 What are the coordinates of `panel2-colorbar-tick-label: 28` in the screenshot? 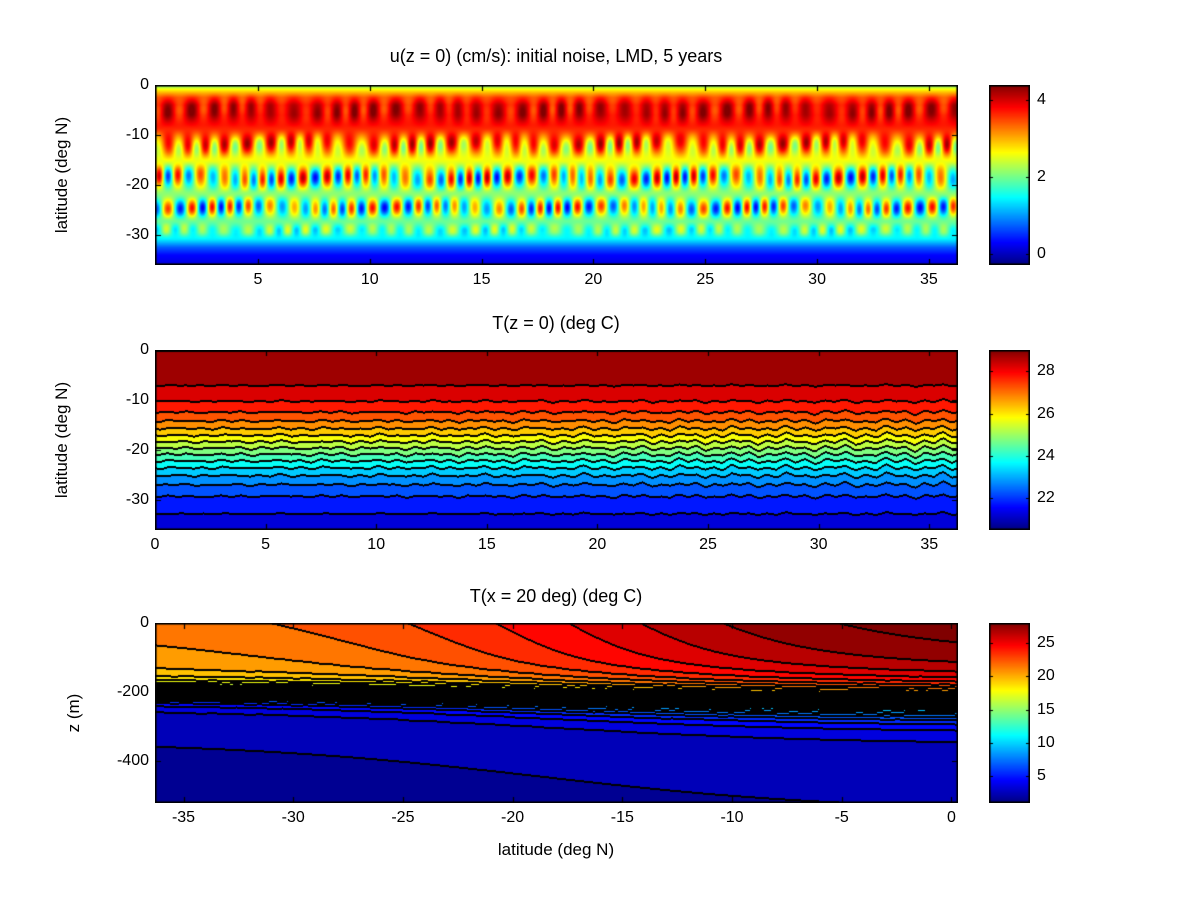 It's located at (1046, 371).